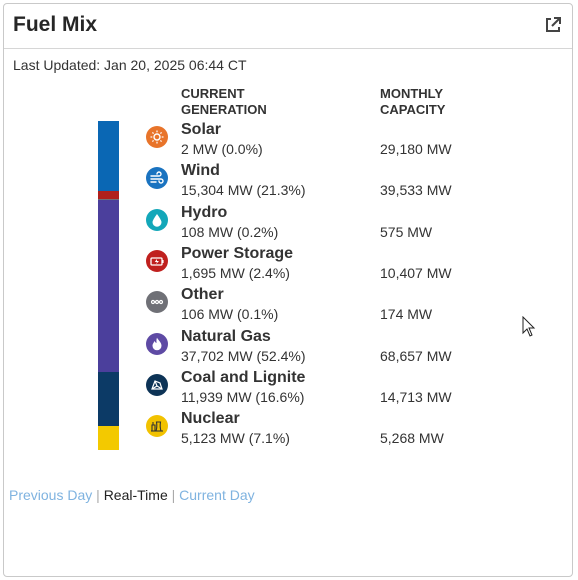 Image resolution: width=578 pixels, height=580 pixels. What do you see at coordinates (243, 190) in the screenshot?
I see `fuel-generation: 15,304 MW (21.3%)` at bounding box center [243, 190].